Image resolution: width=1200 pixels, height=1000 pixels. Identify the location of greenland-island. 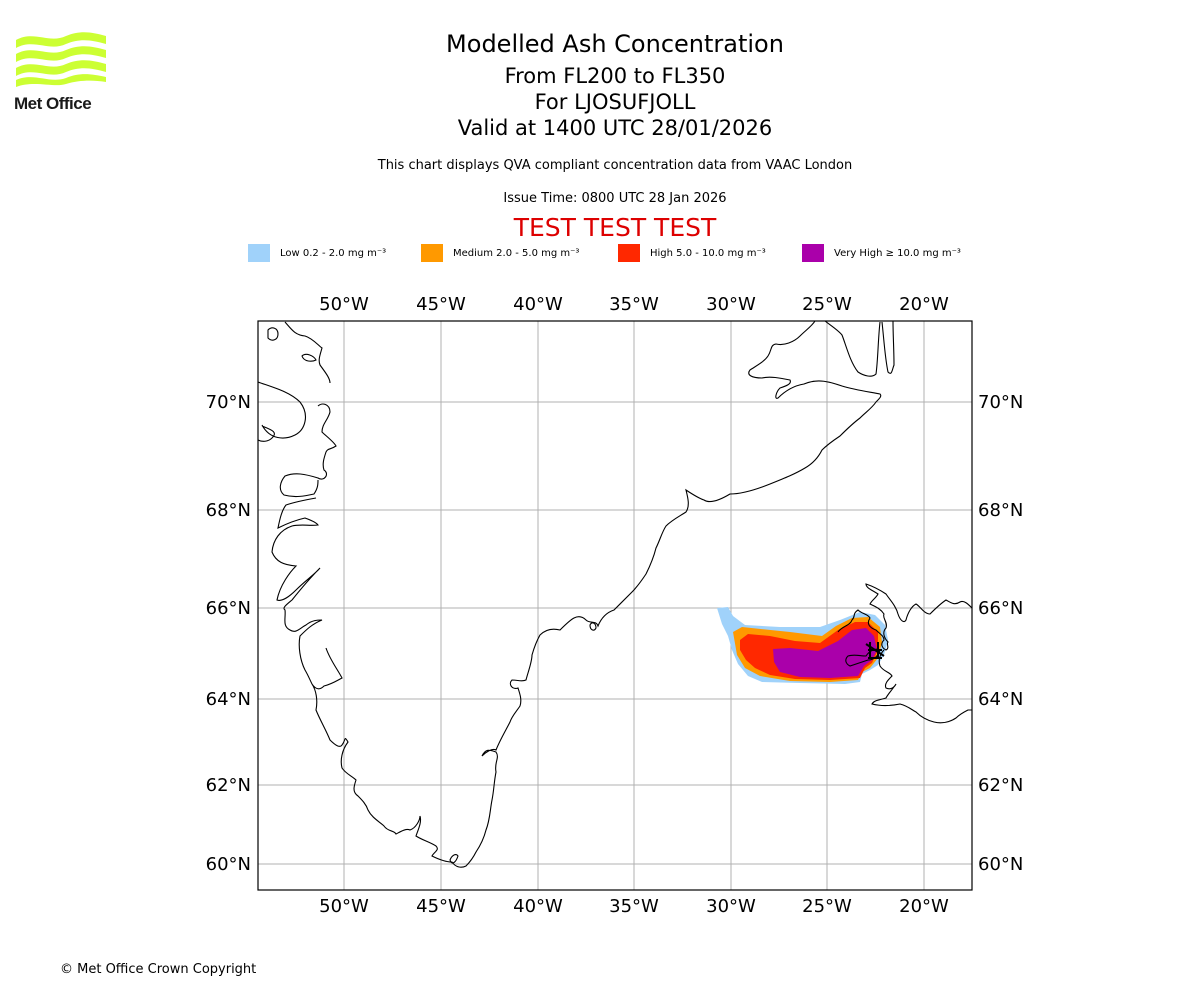
(432, 595).